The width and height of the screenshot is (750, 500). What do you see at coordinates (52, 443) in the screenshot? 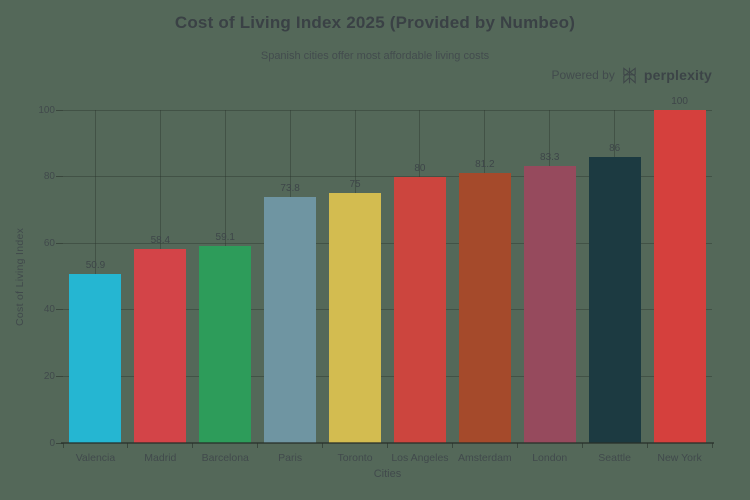
I see `y-tick-label: 0` at bounding box center [52, 443].